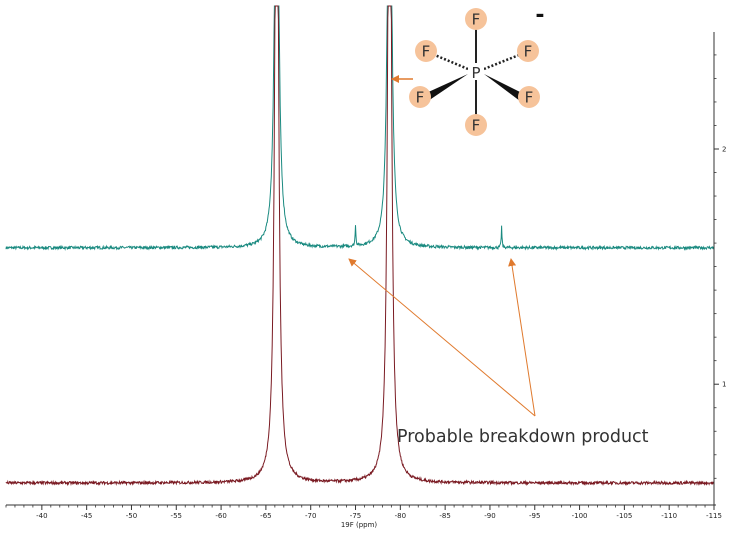 The height and width of the screenshot is (535, 736). I want to click on x-tick-label: -95, so click(534, 516).